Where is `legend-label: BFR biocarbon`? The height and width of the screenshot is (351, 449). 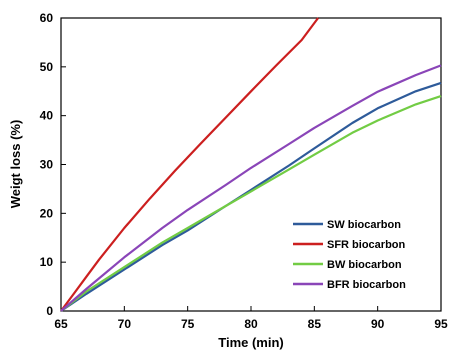
legend-label: BFR biocarbon is located at coordinates (366, 285).